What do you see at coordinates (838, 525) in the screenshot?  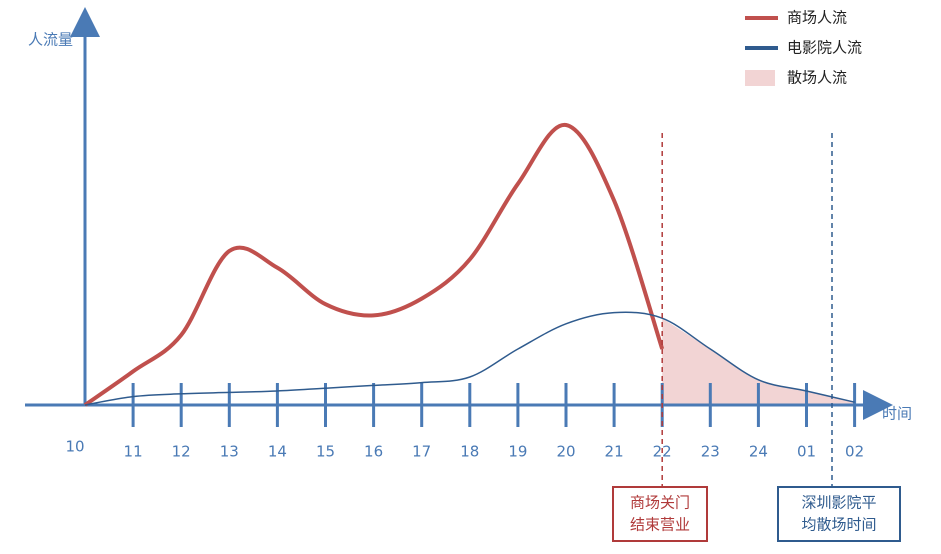 I see `annotation-text: 均散场时间` at bounding box center [838, 525].